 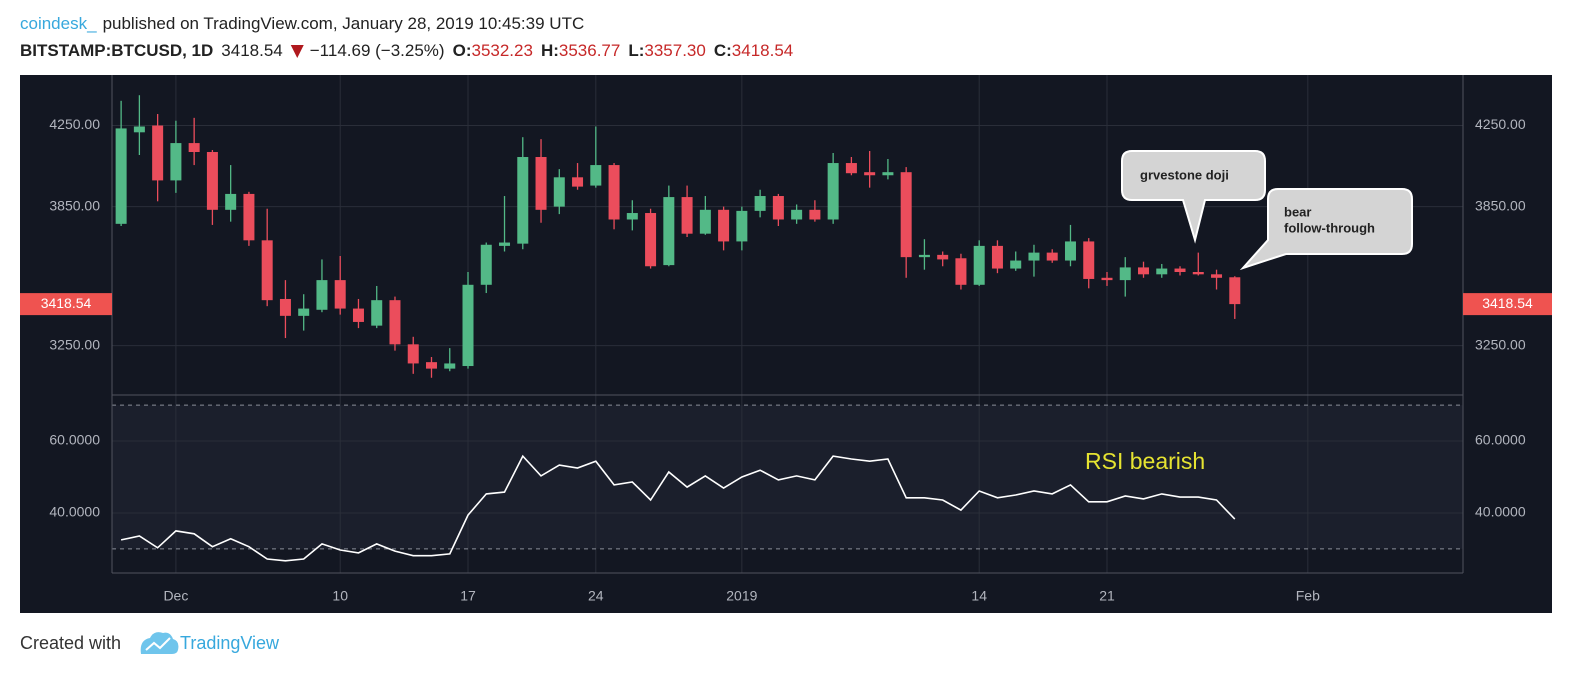 I want to click on footer-brand: TradingView, so click(x=230, y=643).